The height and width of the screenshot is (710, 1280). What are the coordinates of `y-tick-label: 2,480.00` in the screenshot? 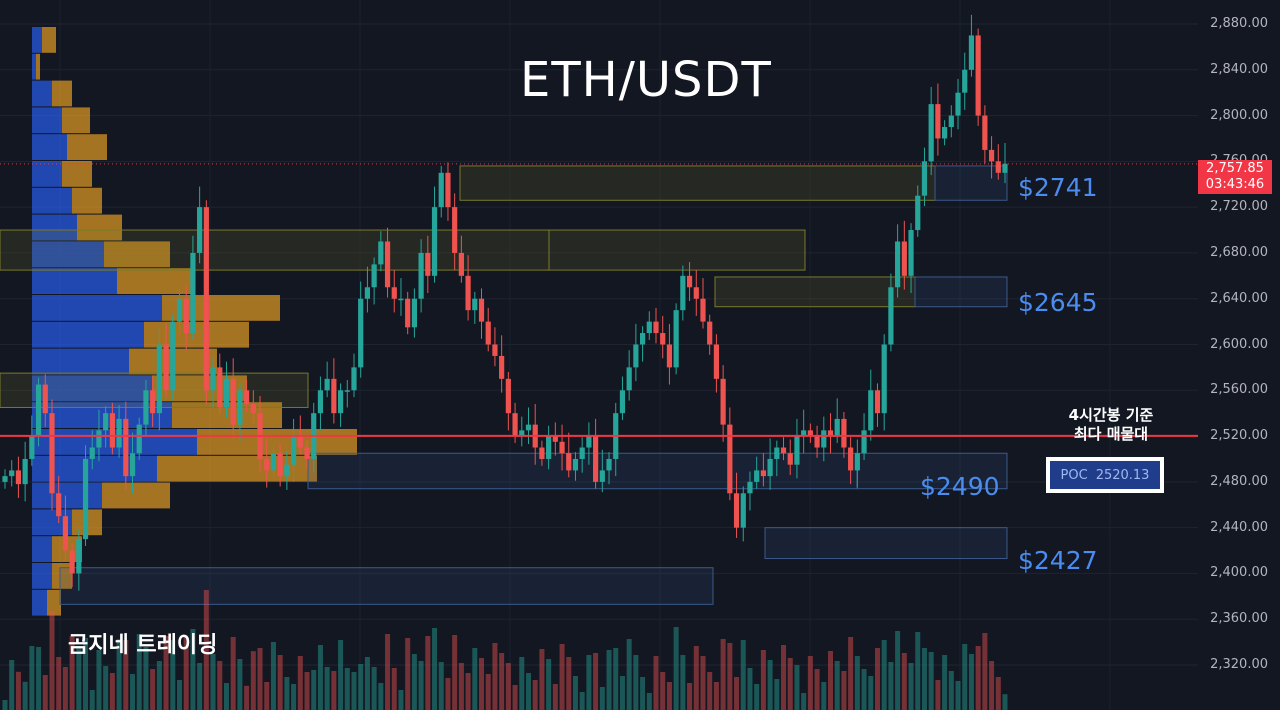 It's located at (1239, 481).